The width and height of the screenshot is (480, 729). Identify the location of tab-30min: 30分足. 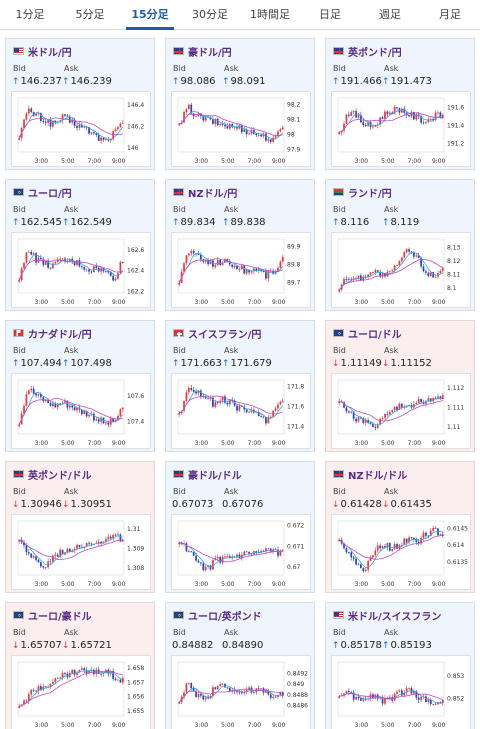
(210, 14).